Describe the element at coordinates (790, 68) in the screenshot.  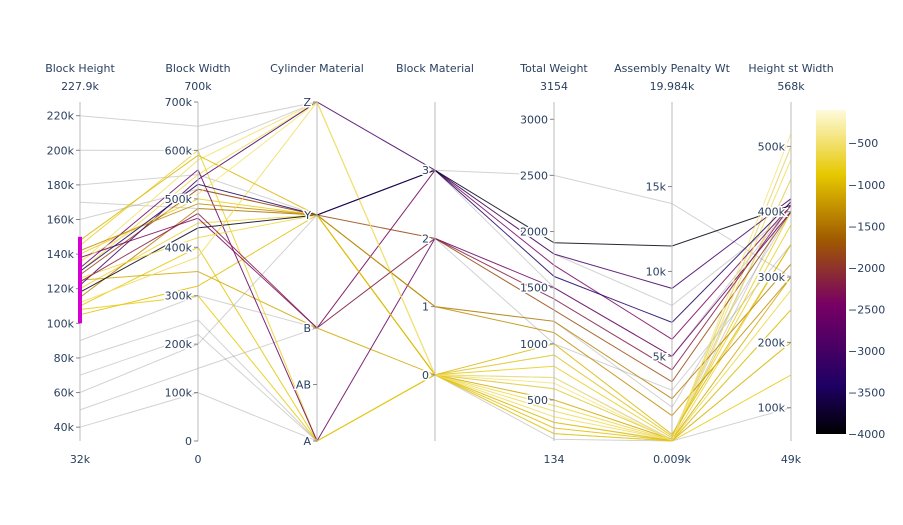
I see `axis-title: Height st Width` at that location.